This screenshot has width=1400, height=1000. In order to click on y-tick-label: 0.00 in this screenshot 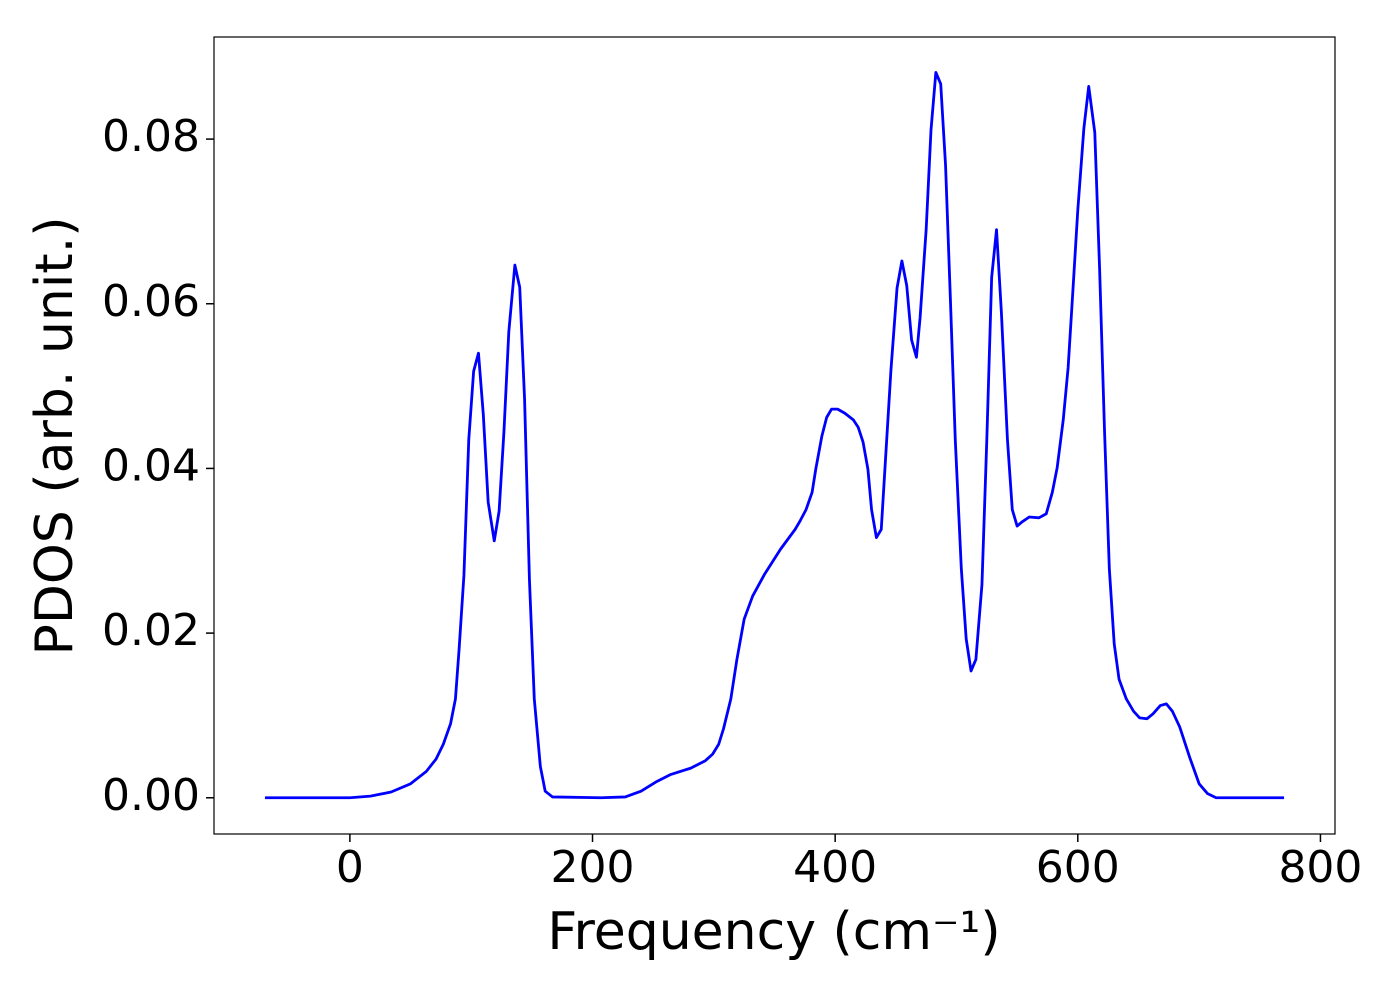, I will do `click(151, 795)`.